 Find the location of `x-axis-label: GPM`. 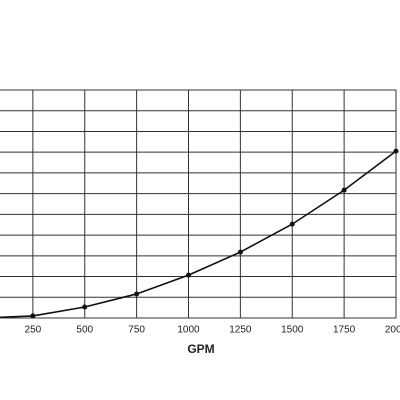

x-axis-label: GPM is located at coordinates (200, 349).